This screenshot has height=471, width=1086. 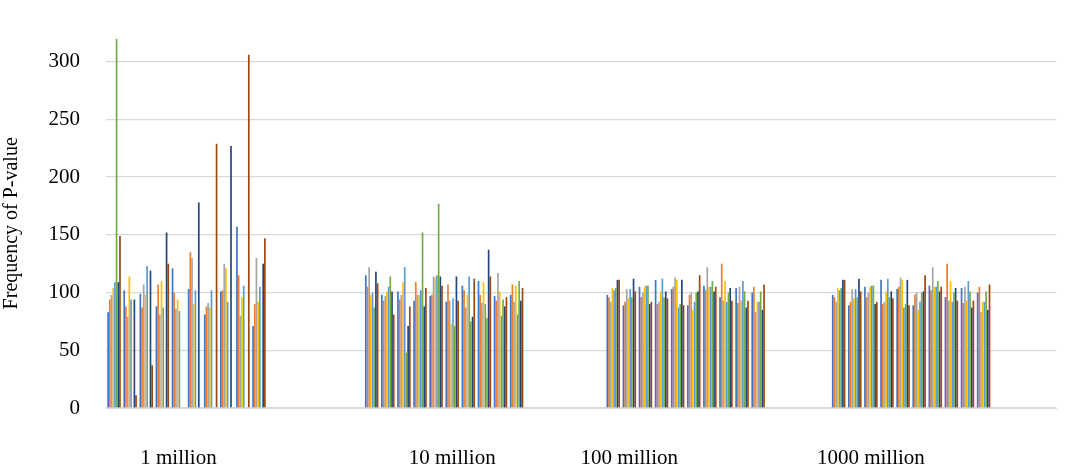 What do you see at coordinates (179, 457) in the screenshot?
I see `x-tick-label: 1 million` at bounding box center [179, 457].